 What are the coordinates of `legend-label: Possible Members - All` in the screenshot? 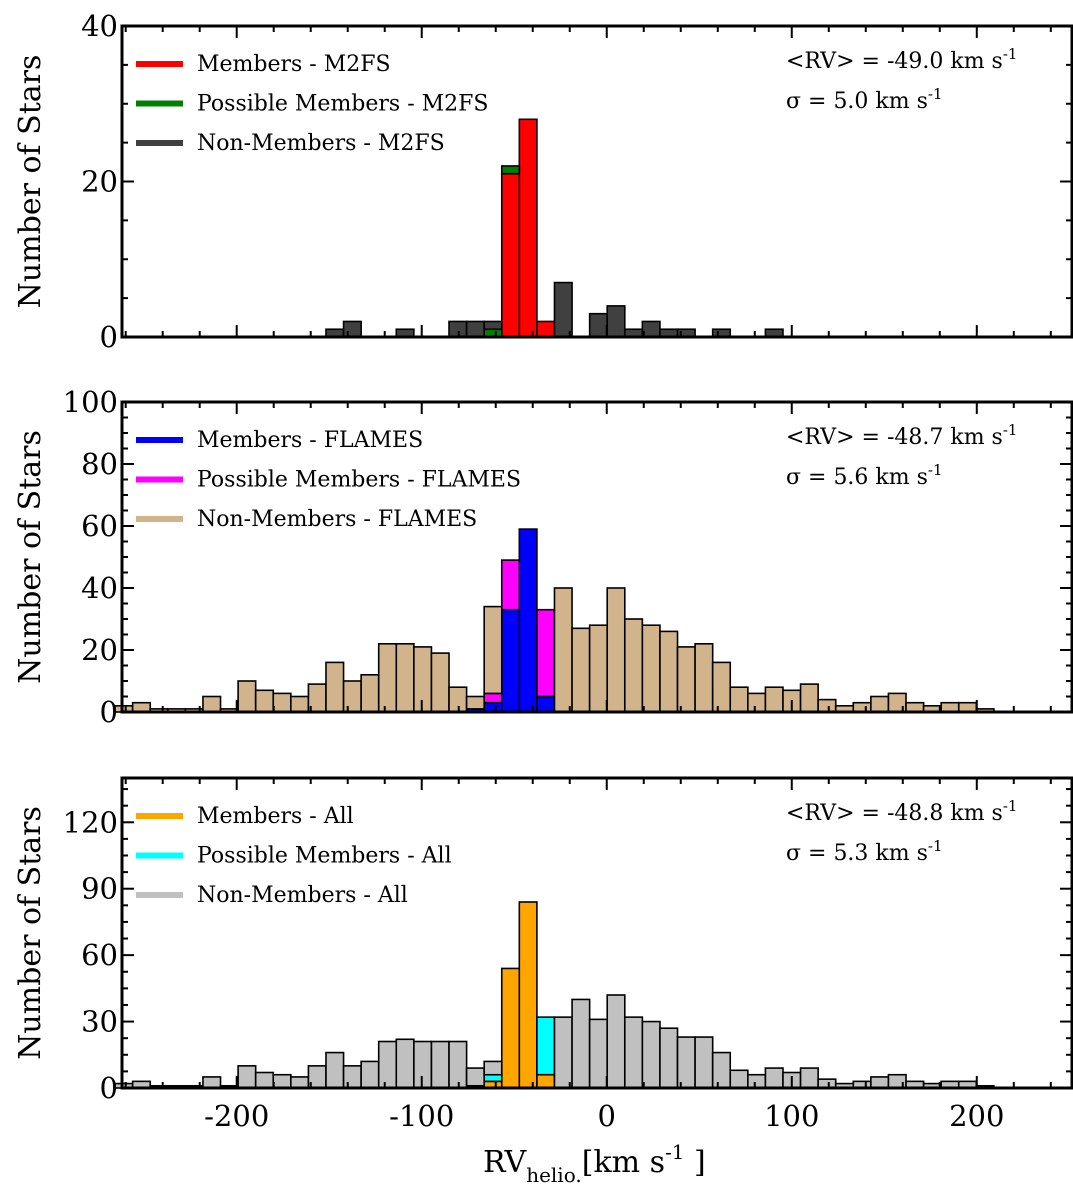 It's located at (324, 856).